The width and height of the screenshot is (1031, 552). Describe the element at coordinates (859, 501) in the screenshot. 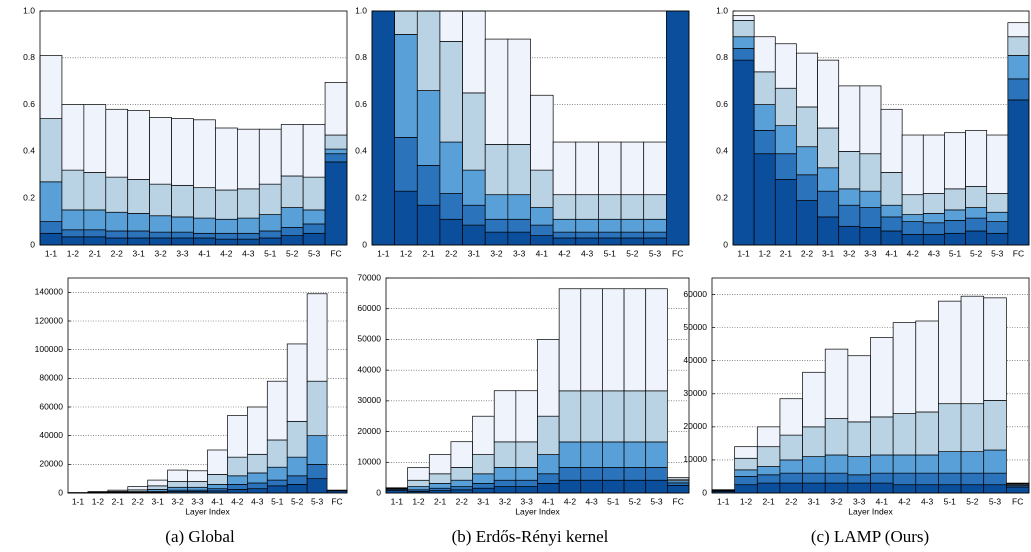

I see `x-tick-label: 3-3` at that location.